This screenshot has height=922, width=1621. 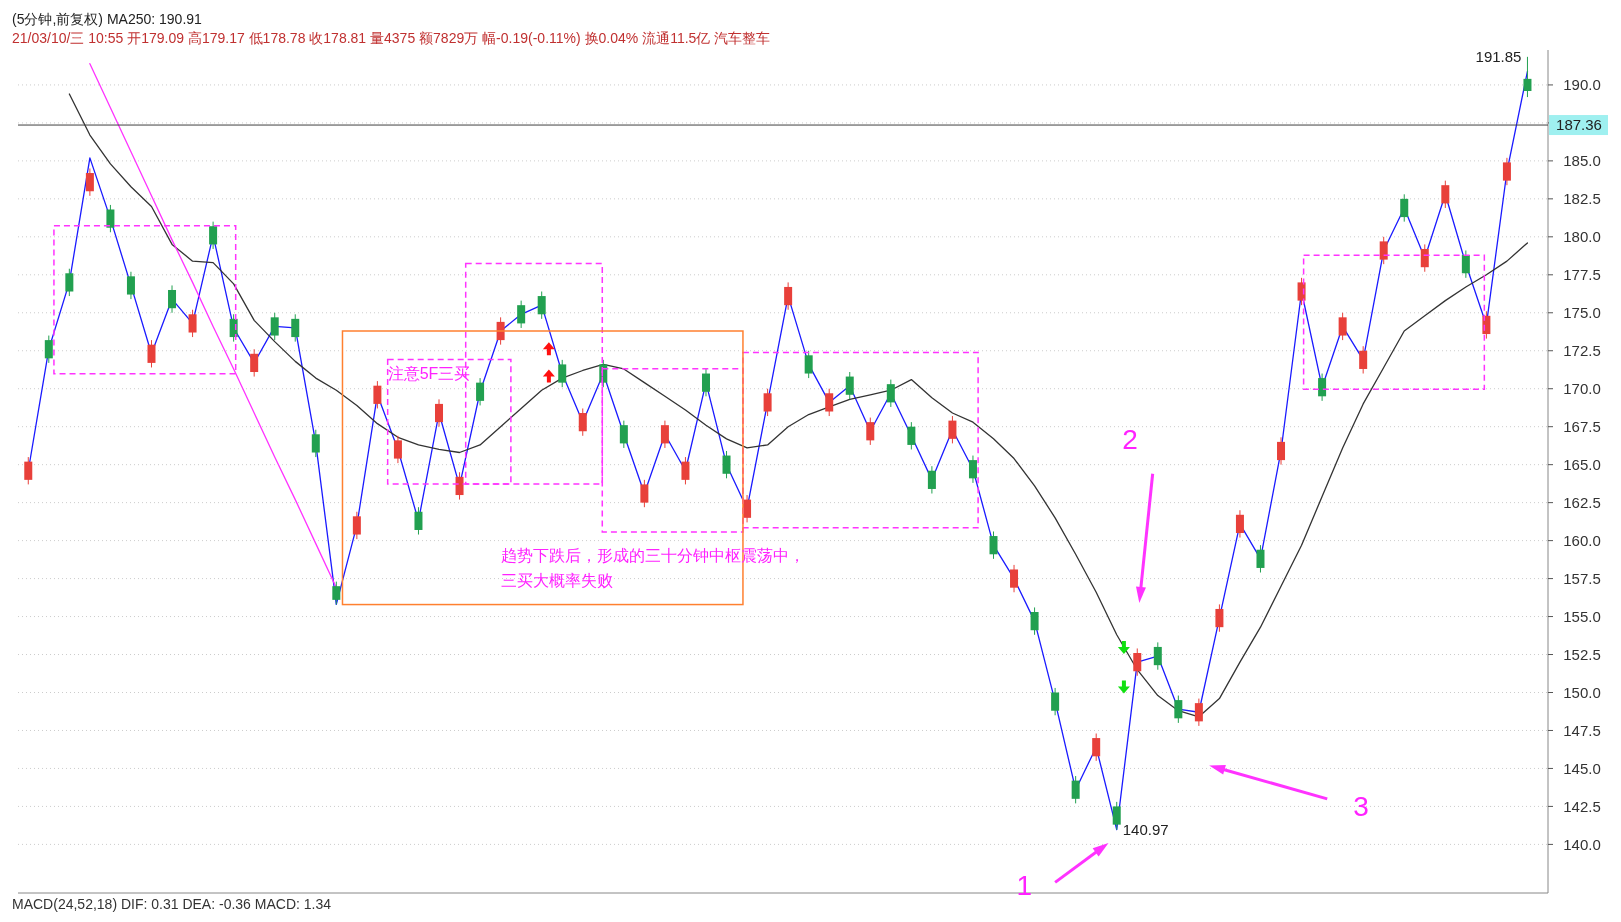 What do you see at coordinates (1582, 844) in the screenshot?
I see `y-tick-label: 140.0` at bounding box center [1582, 844].